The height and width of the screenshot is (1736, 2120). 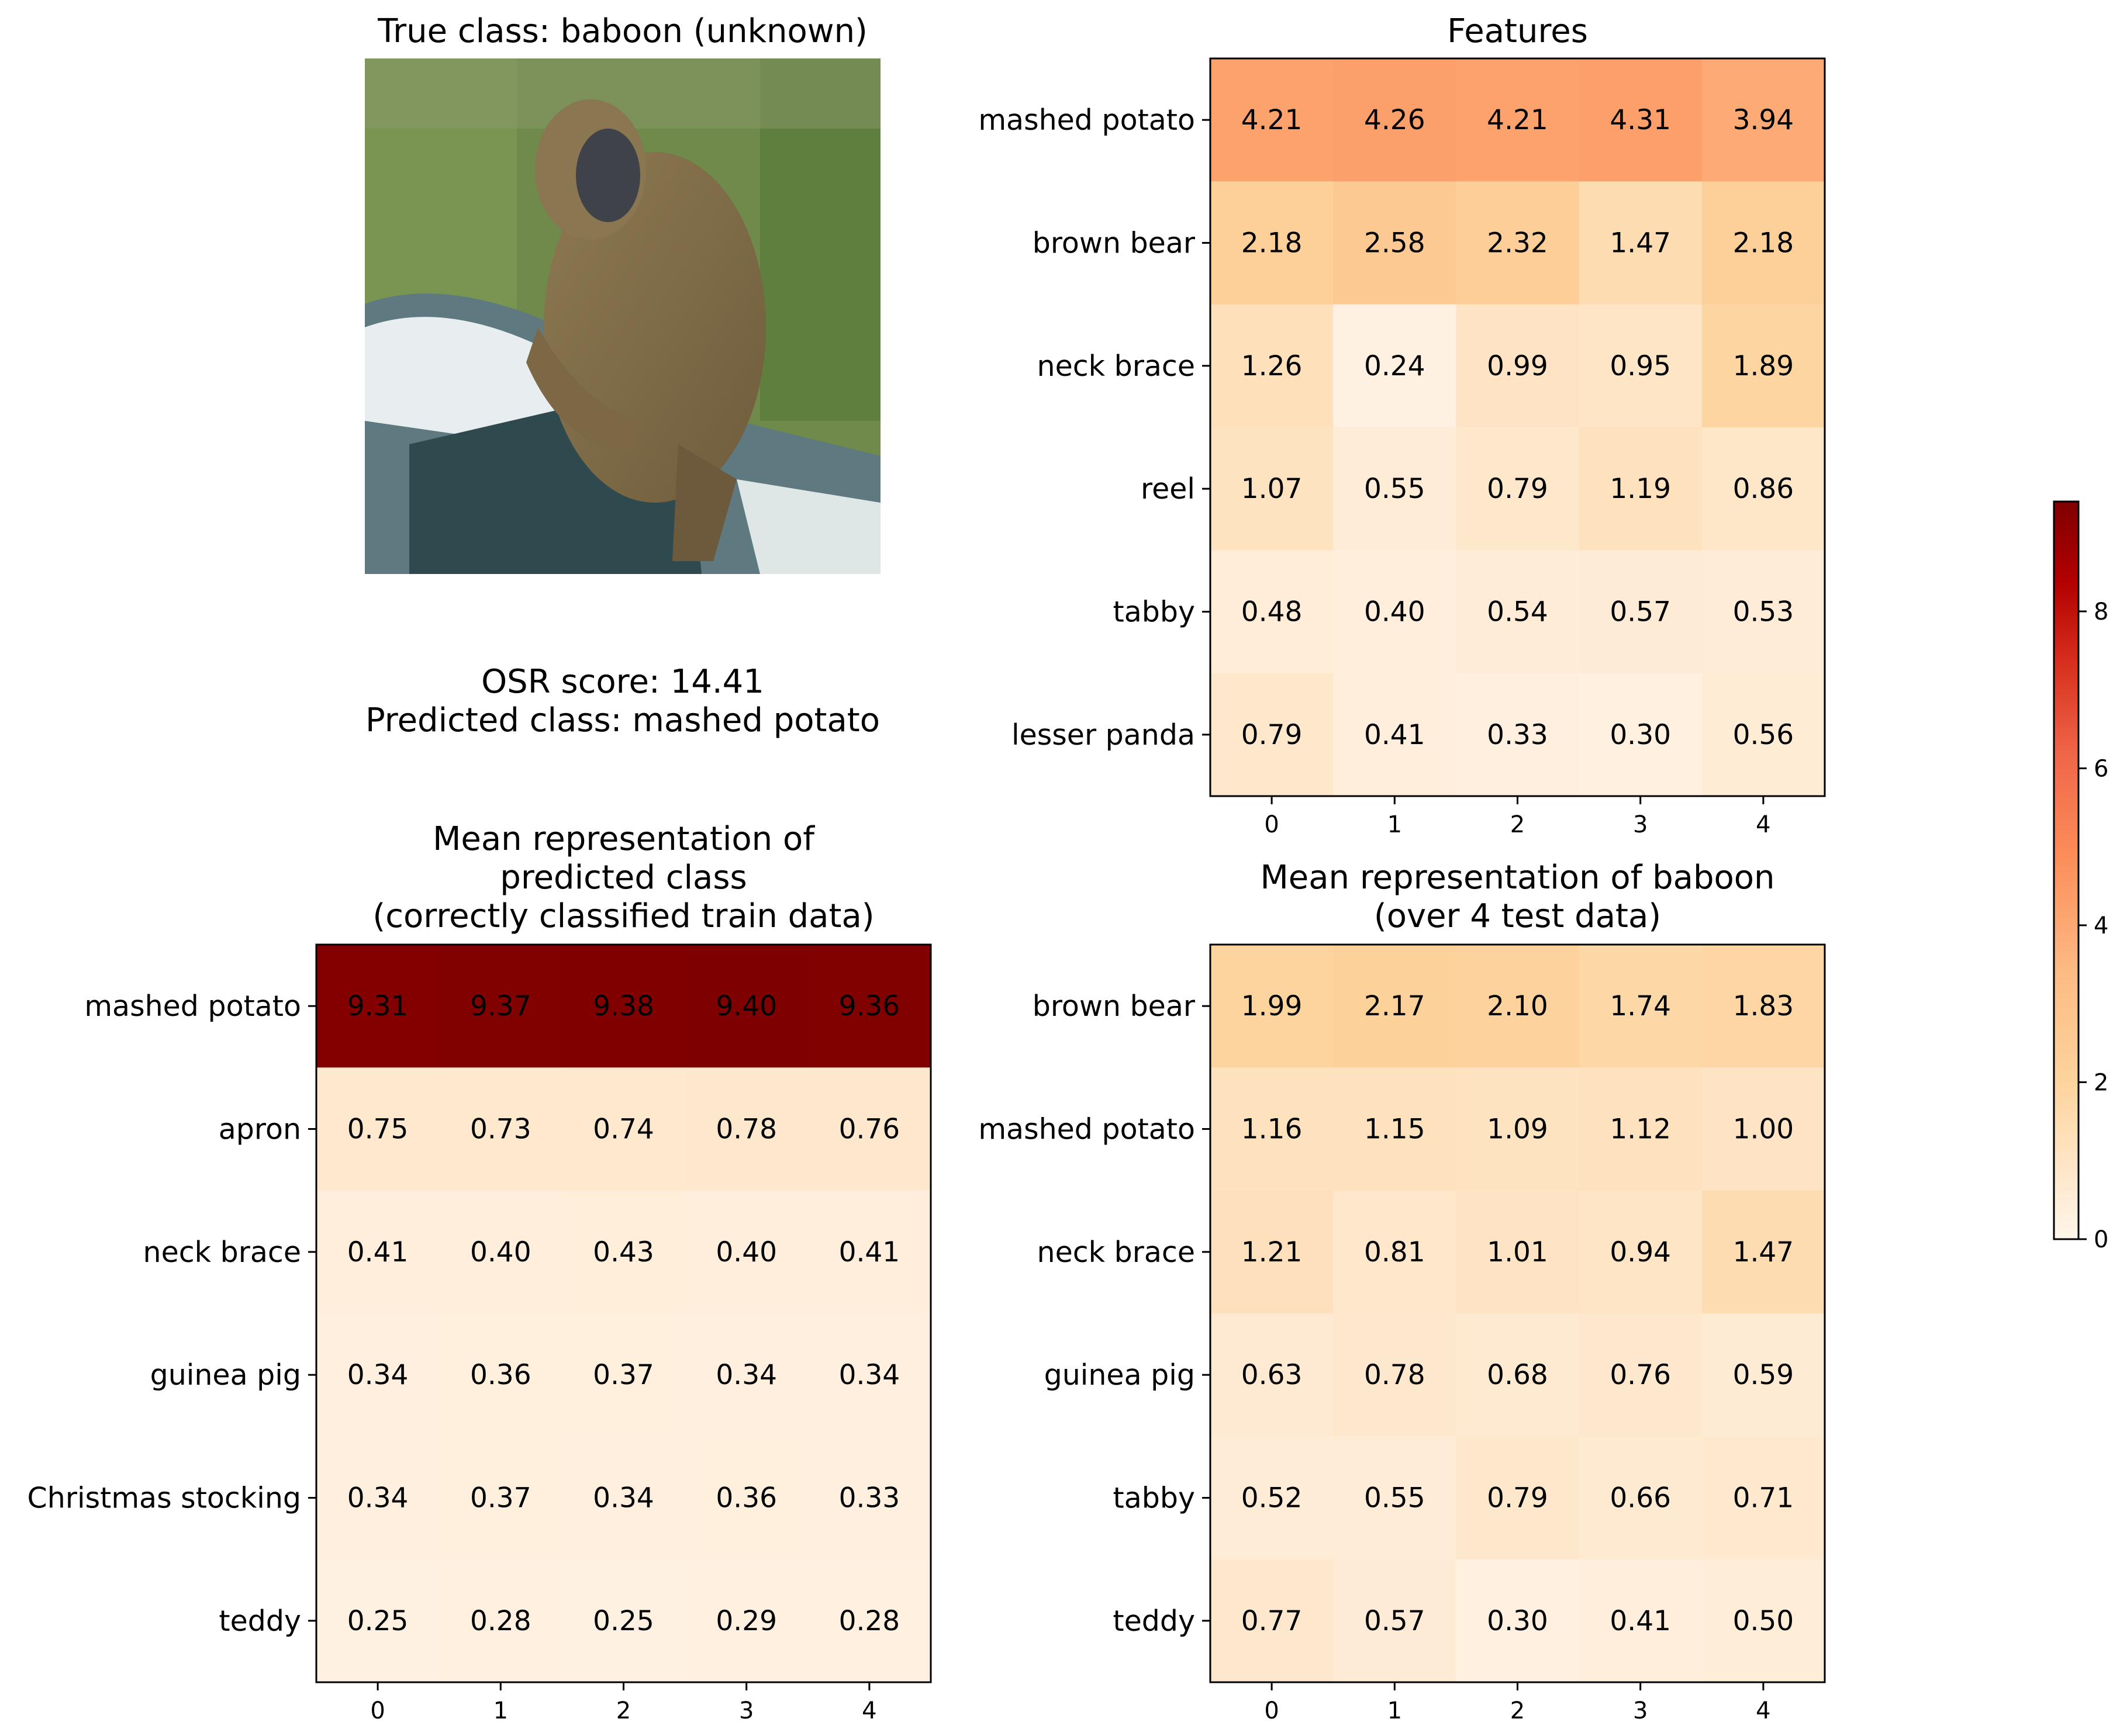 What do you see at coordinates (1763, 120) in the screenshot?
I see `cell-value-label: 3.94` at bounding box center [1763, 120].